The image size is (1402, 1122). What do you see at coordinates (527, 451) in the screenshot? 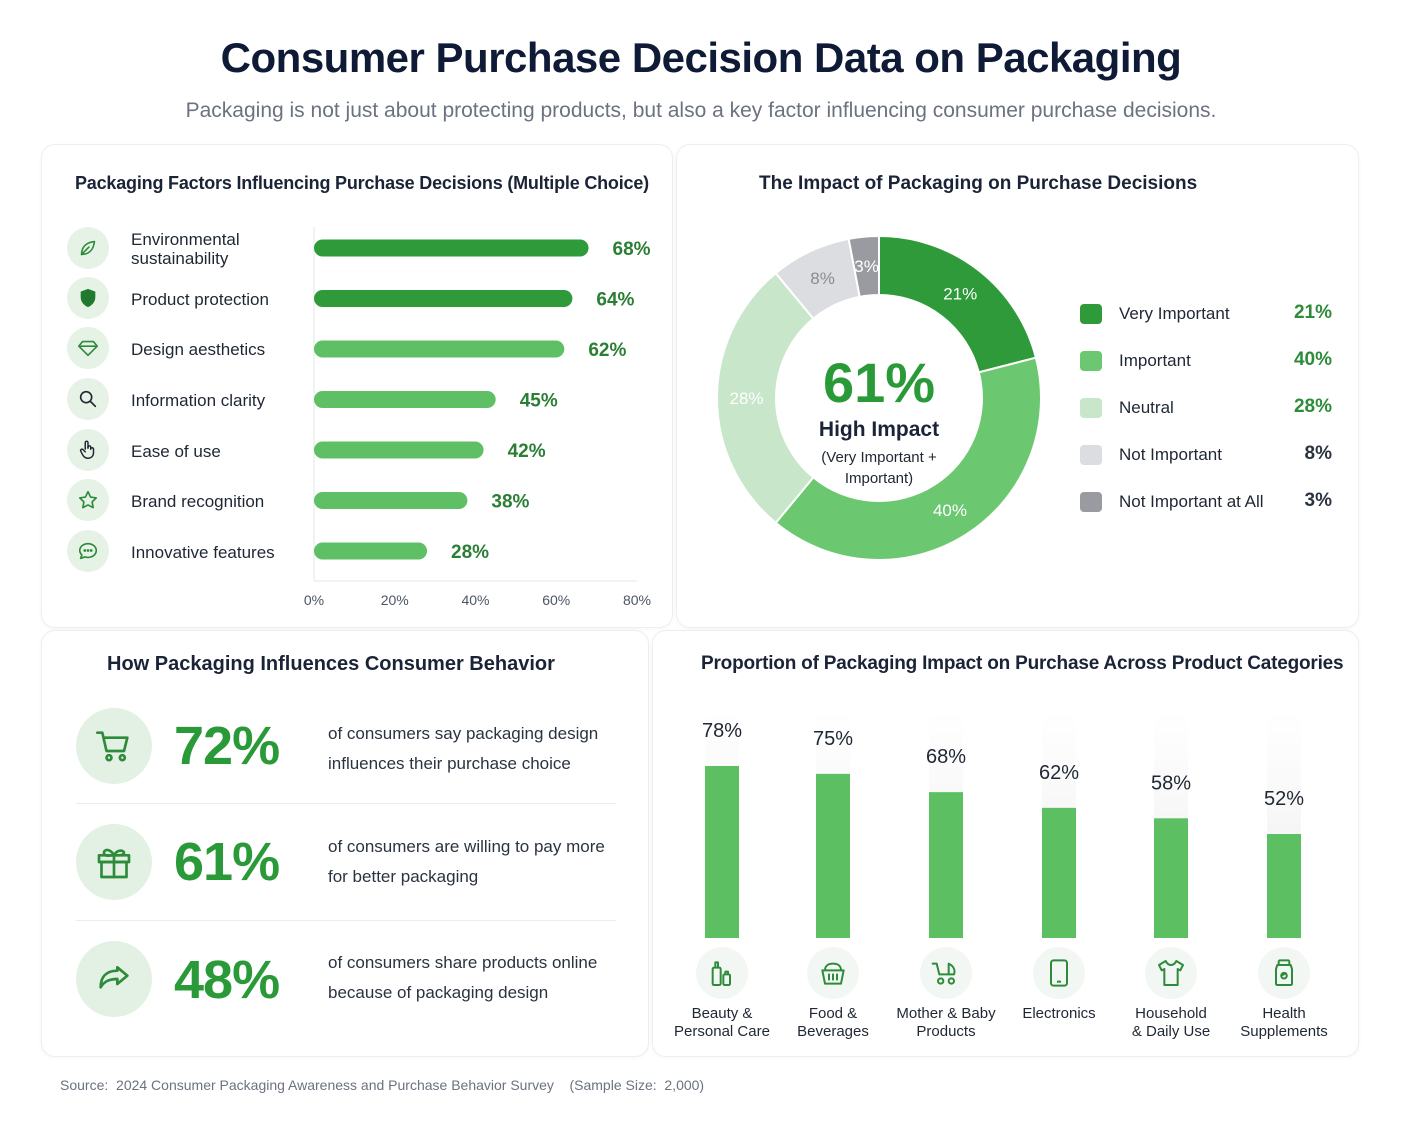
I see `data-label: 42%` at bounding box center [527, 451].